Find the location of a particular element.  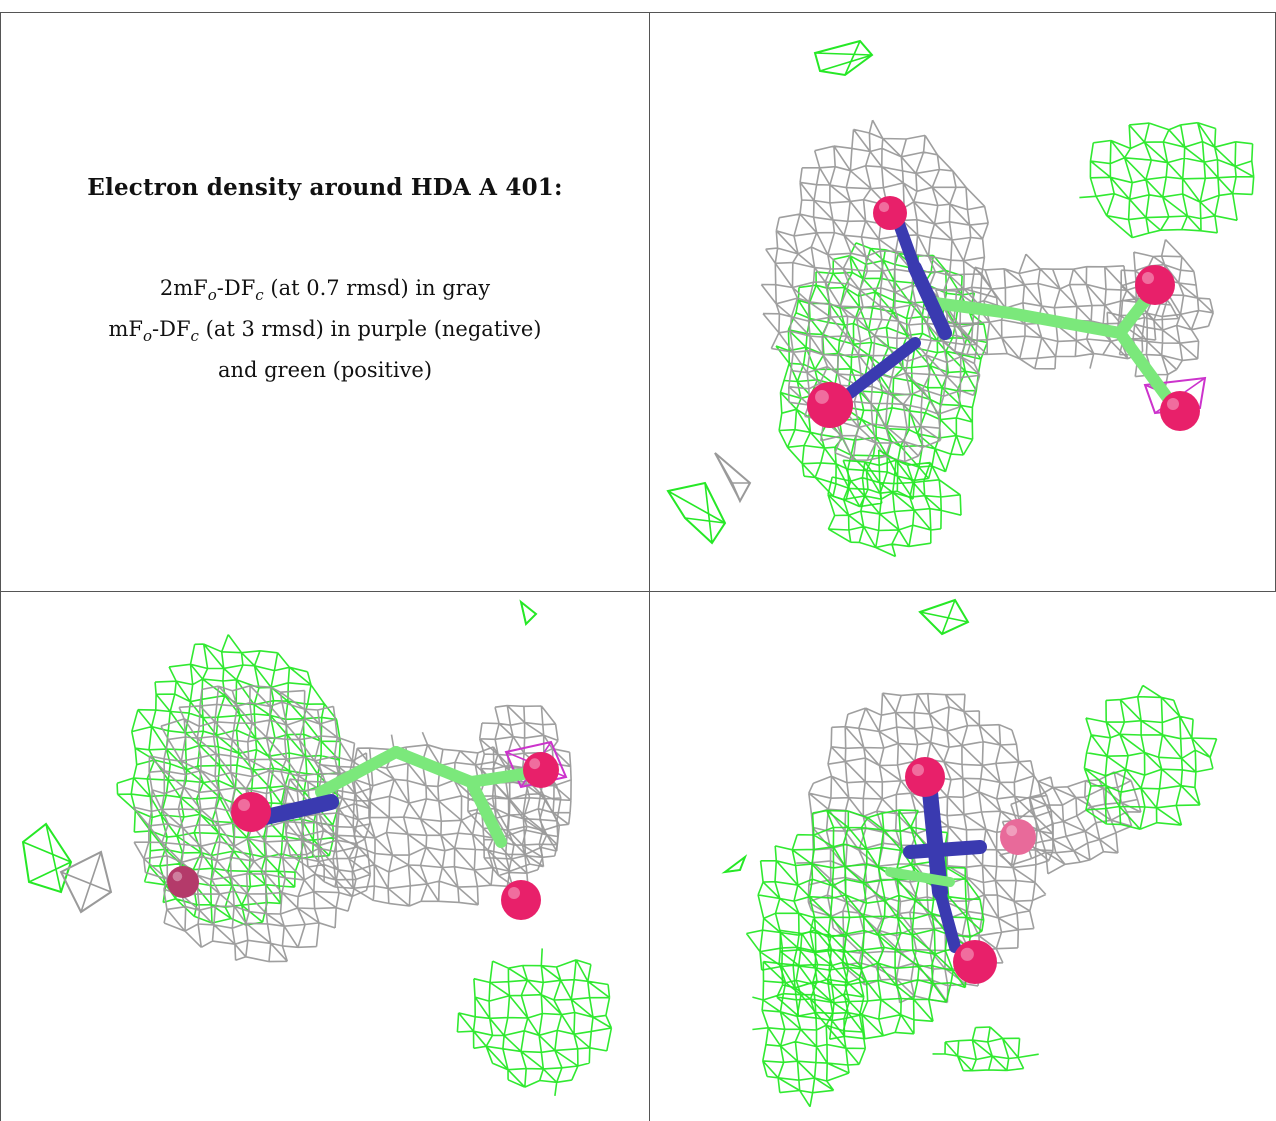

green-density-bottom-left is located at coordinates (809, 1013).